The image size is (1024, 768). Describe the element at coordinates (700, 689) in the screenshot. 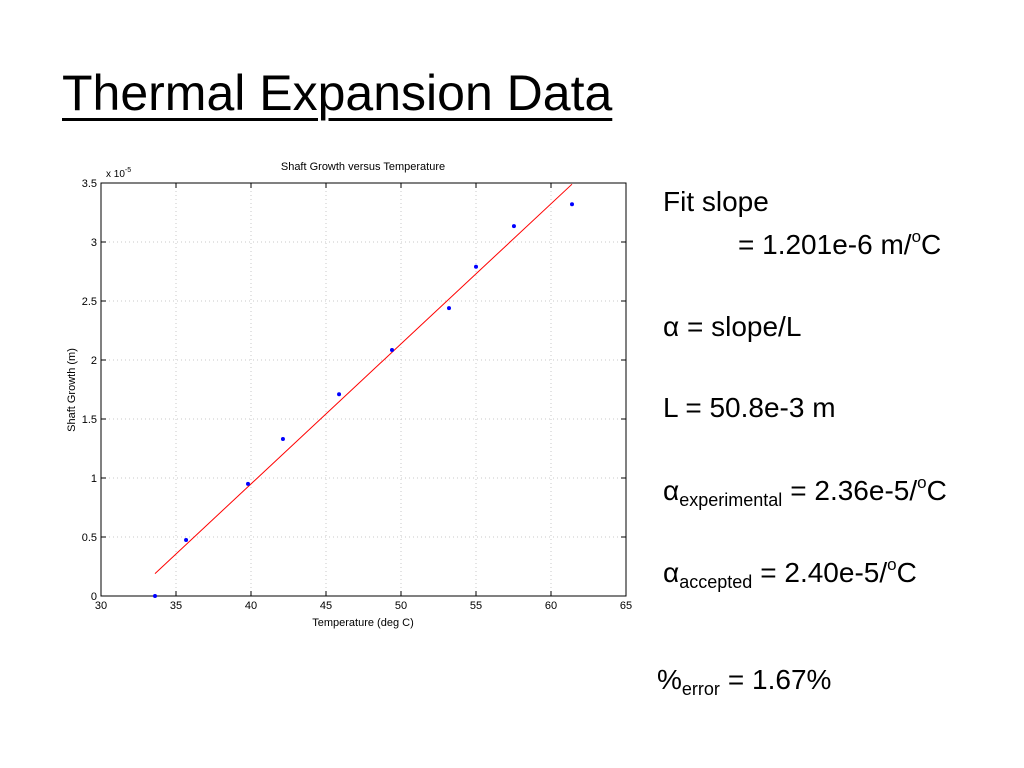

I see `subscript: error` at that location.